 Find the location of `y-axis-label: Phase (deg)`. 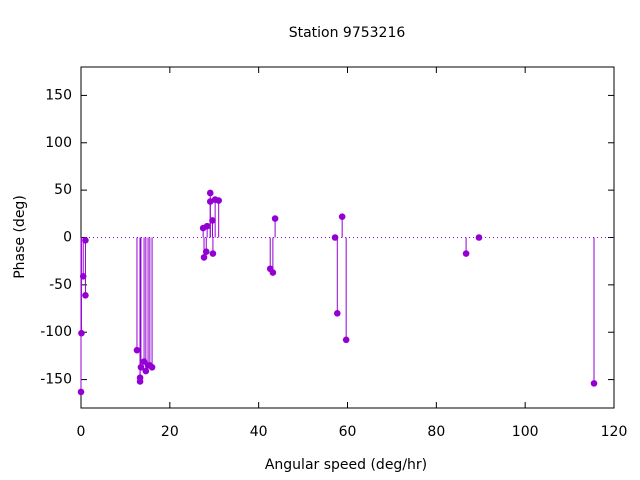

y-axis-label: Phase (deg) is located at coordinates (20, 237).